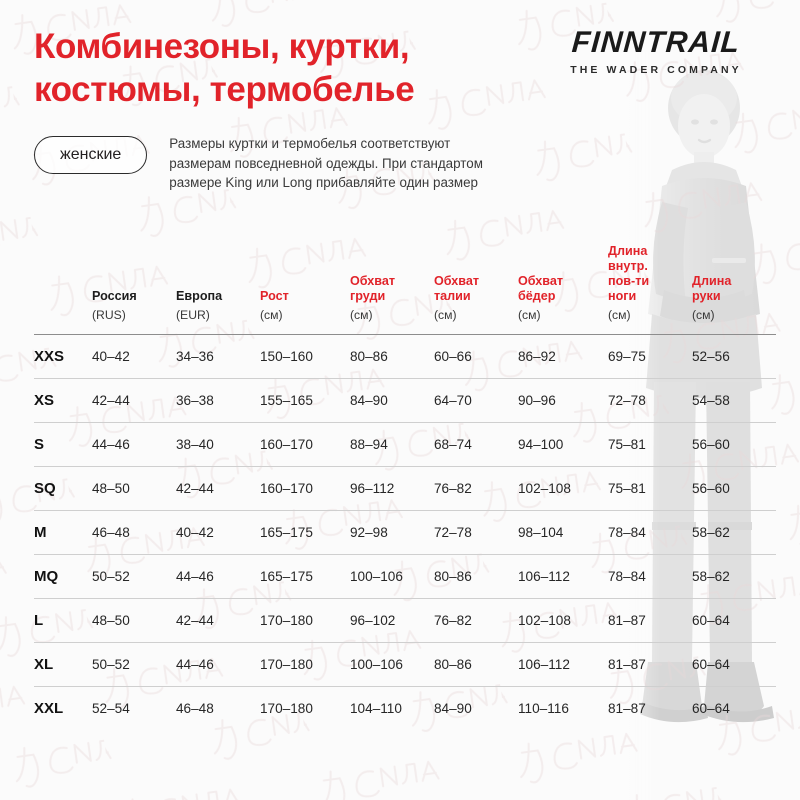 This screenshot has width=800, height=800. I want to click on column-header-rus: Россия (RUS), so click(134, 286).